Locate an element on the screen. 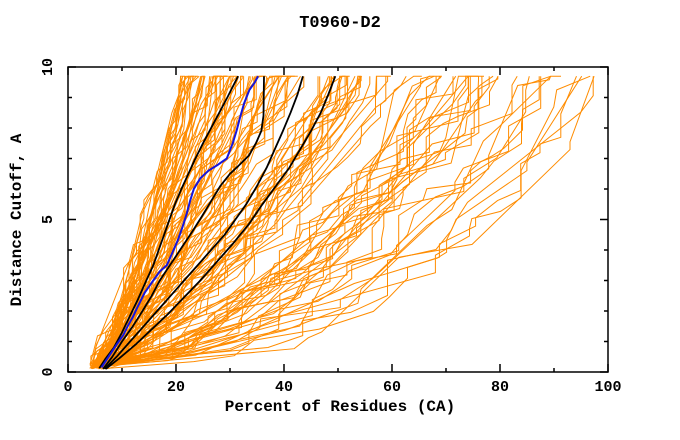 The image size is (680, 440). x-tick-label: 60 is located at coordinates (392, 387).